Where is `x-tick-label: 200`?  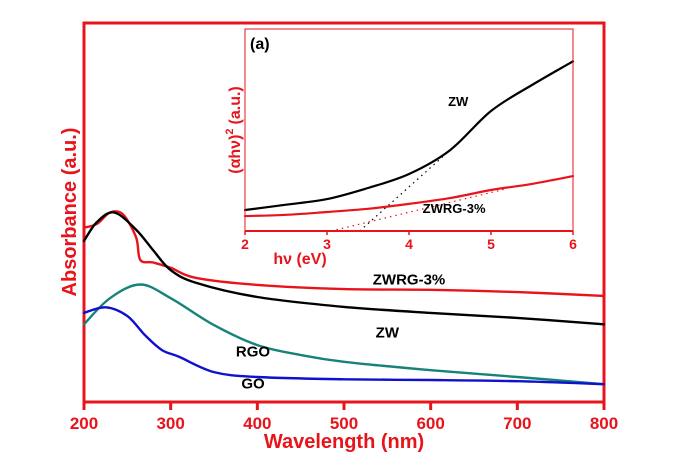 x-tick-label: 200 is located at coordinates (84, 423).